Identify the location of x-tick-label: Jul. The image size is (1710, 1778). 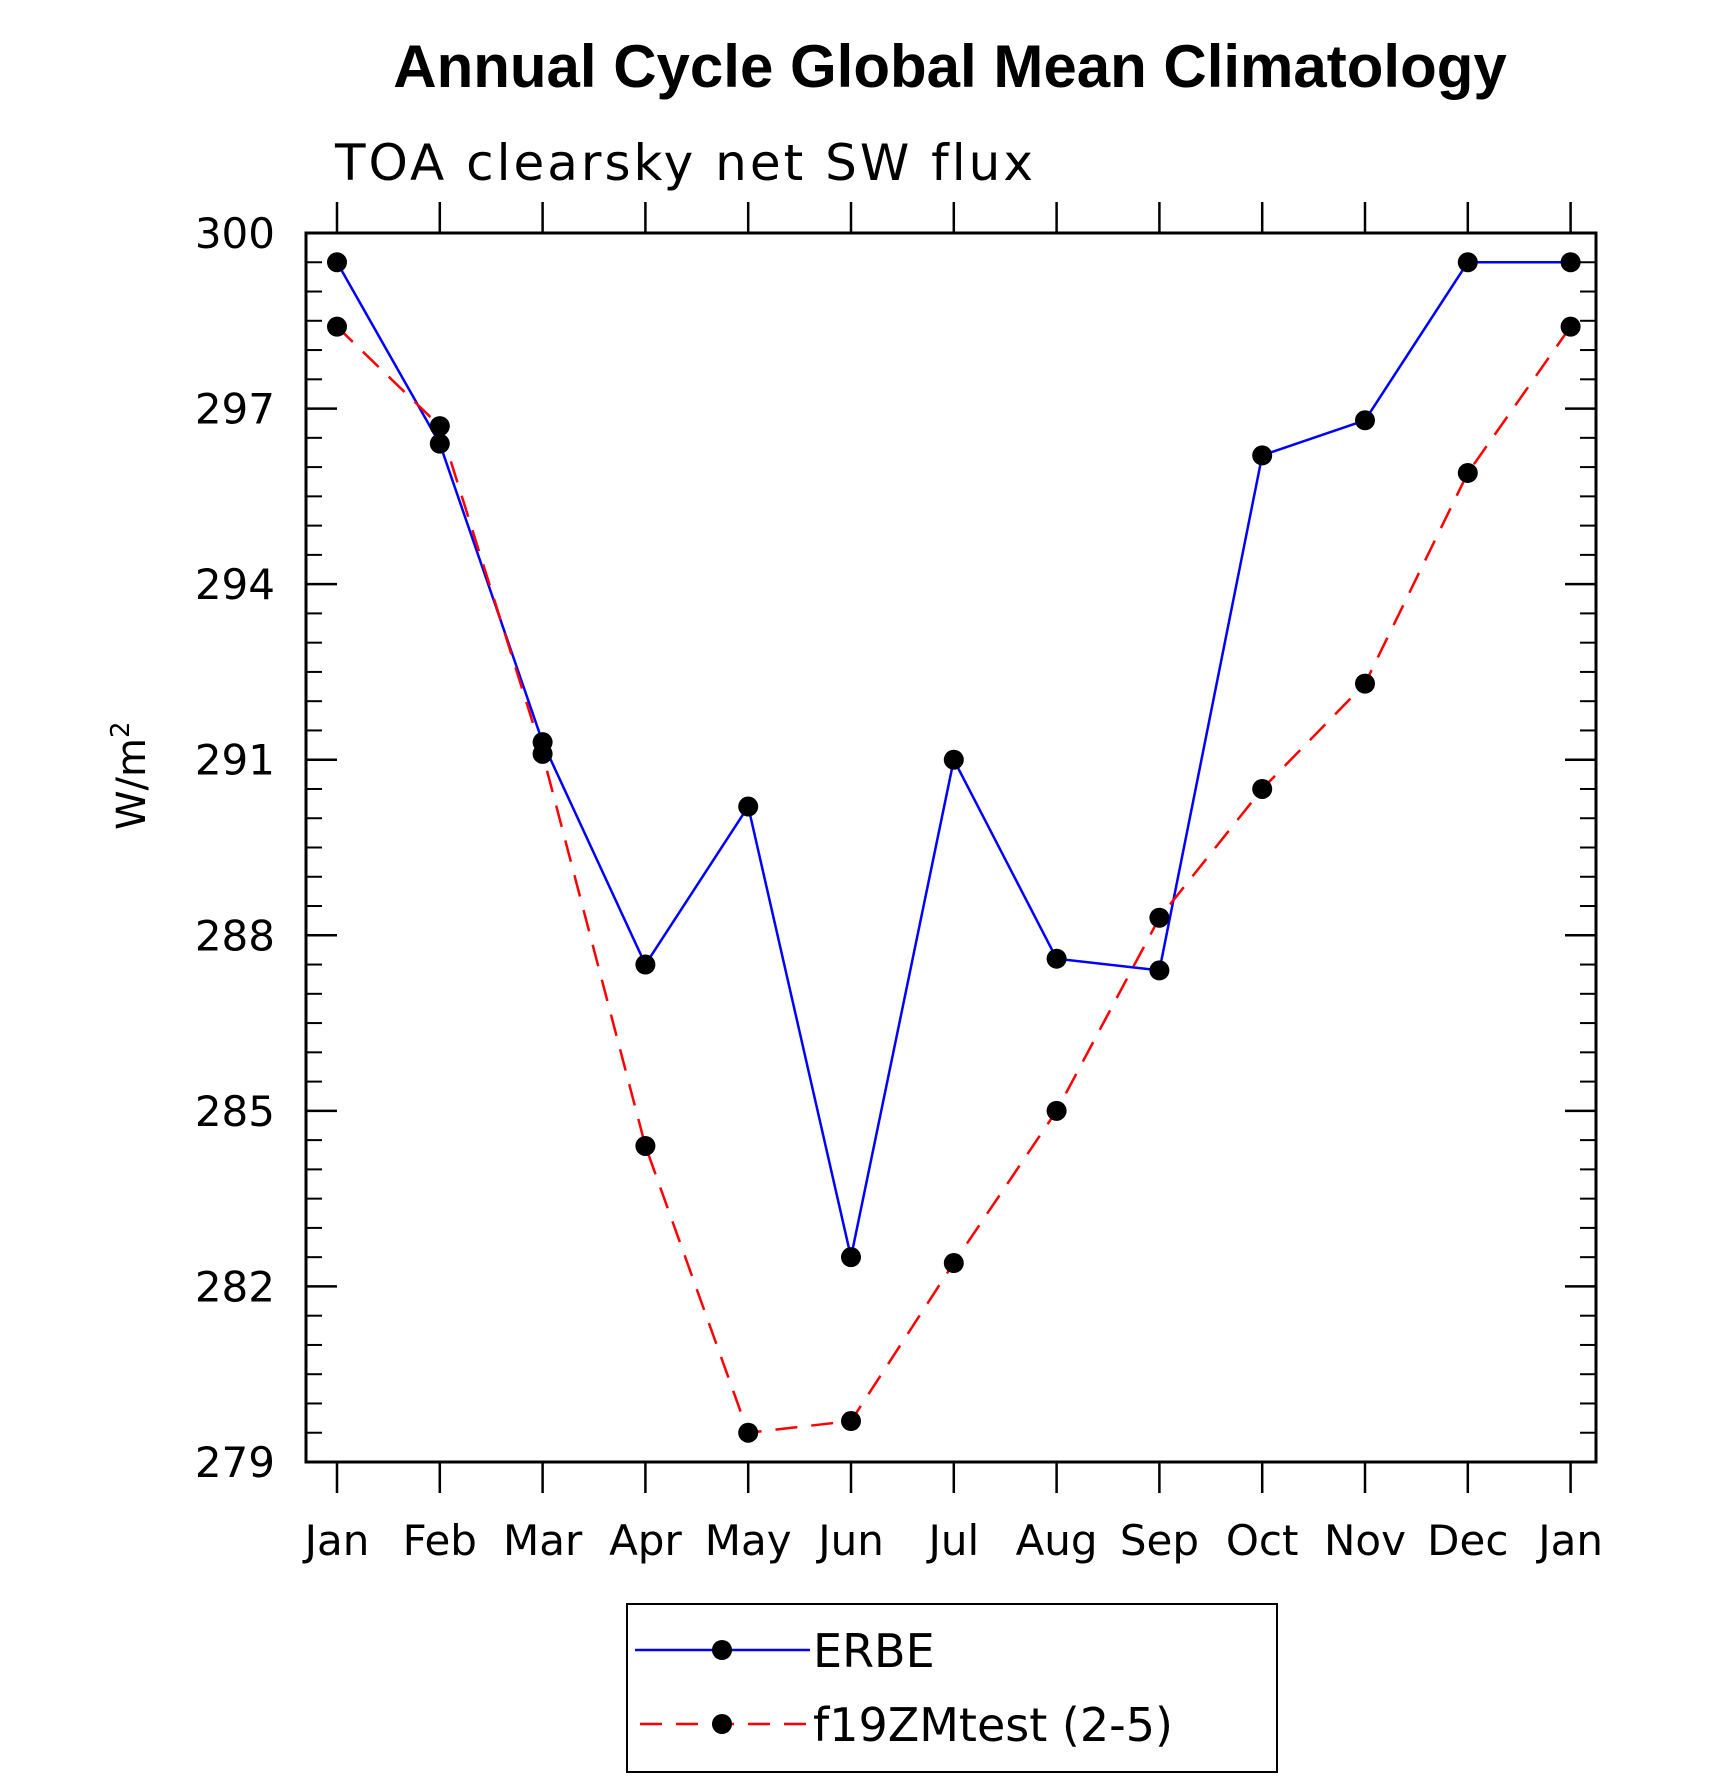
(952, 1540).